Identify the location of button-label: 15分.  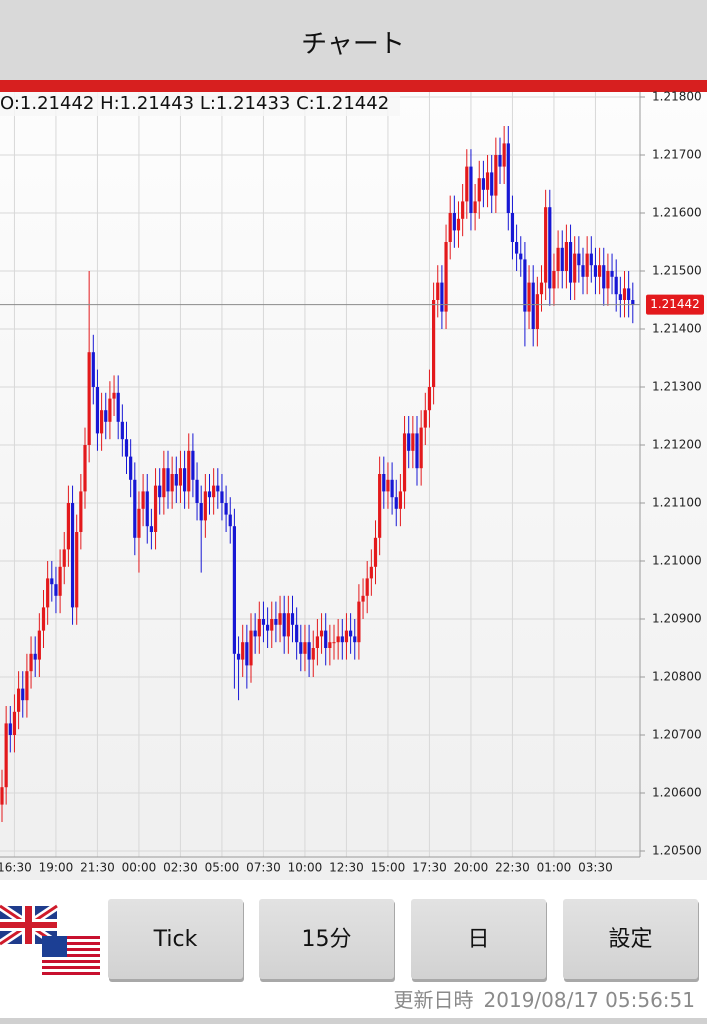
(327, 939).